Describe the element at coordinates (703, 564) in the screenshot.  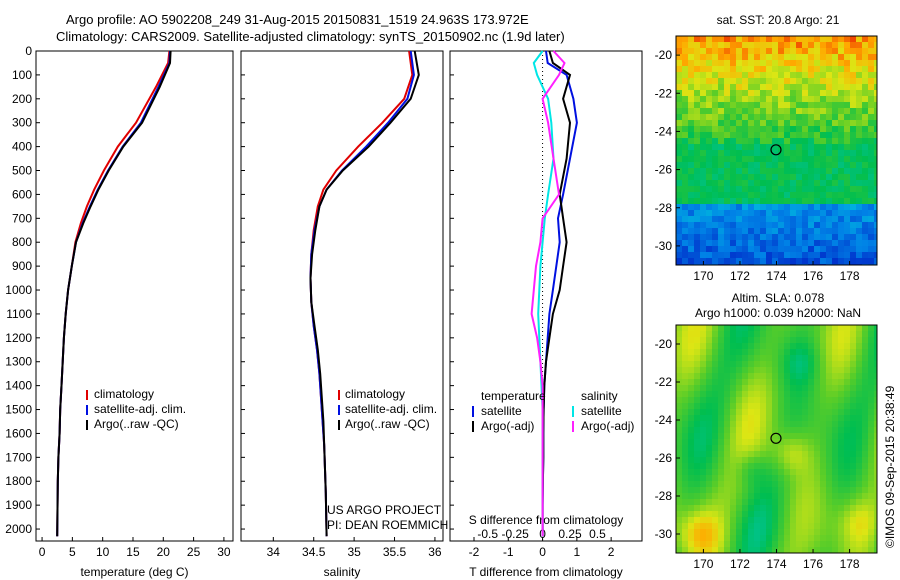
I see `longitude-tick-label: 170` at that location.